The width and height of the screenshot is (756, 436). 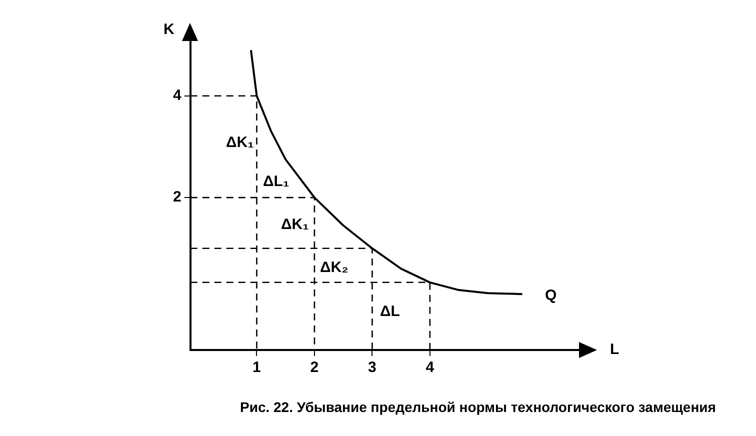 What do you see at coordinates (169, 29) in the screenshot?
I see `y-axis-title: K` at bounding box center [169, 29].